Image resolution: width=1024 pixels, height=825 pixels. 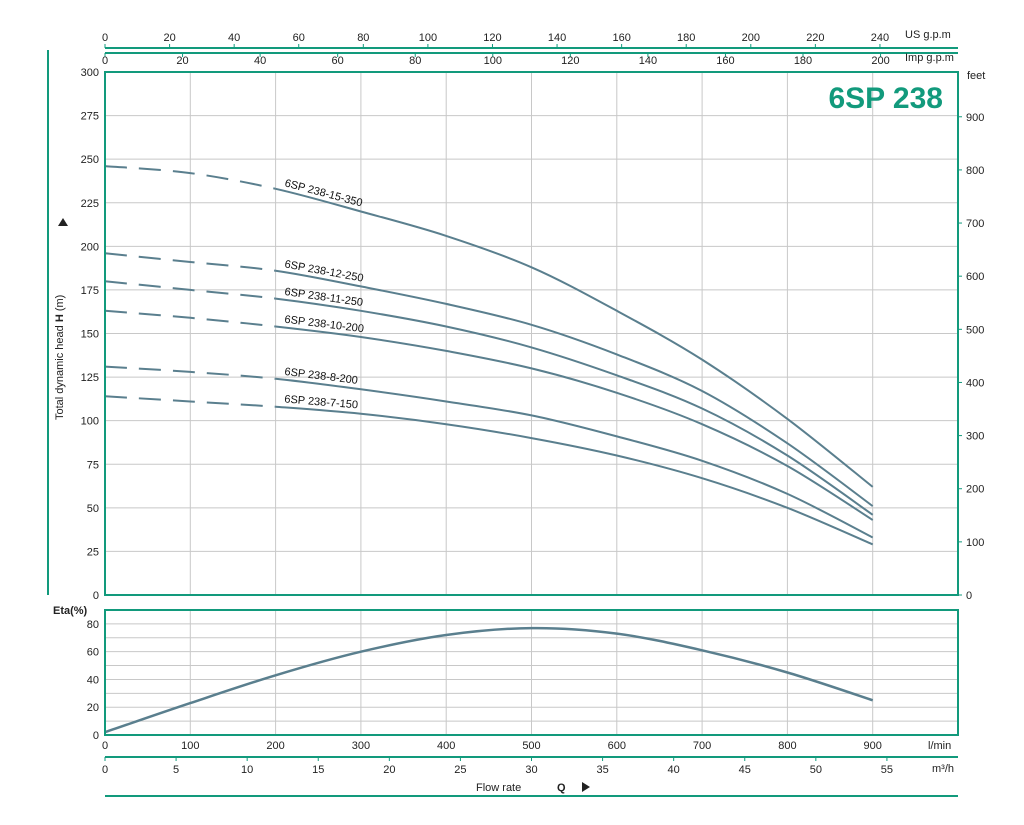 What do you see at coordinates (93, 509) in the screenshot?
I see `head-y-tick-label: 50` at bounding box center [93, 509].